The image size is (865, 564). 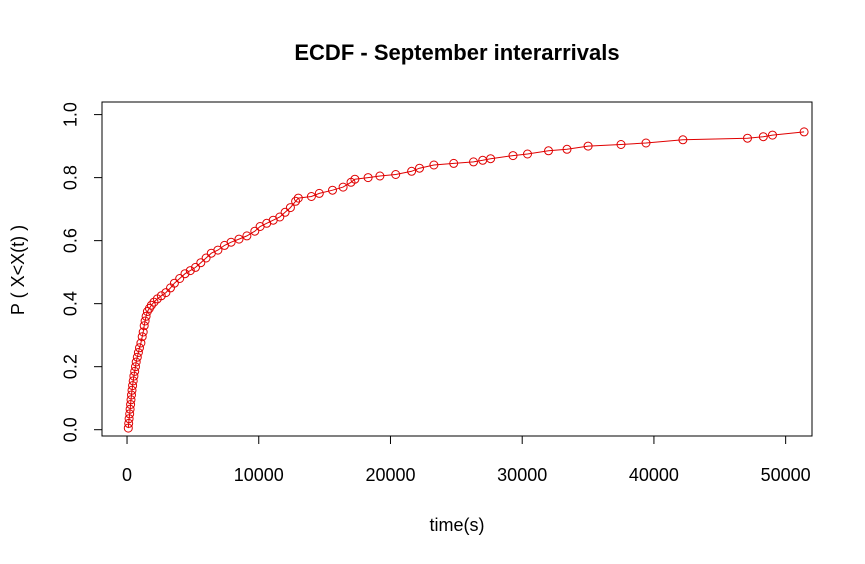 What do you see at coordinates (390, 475) in the screenshot?
I see `x-tick-label: 20000` at bounding box center [390, 475].